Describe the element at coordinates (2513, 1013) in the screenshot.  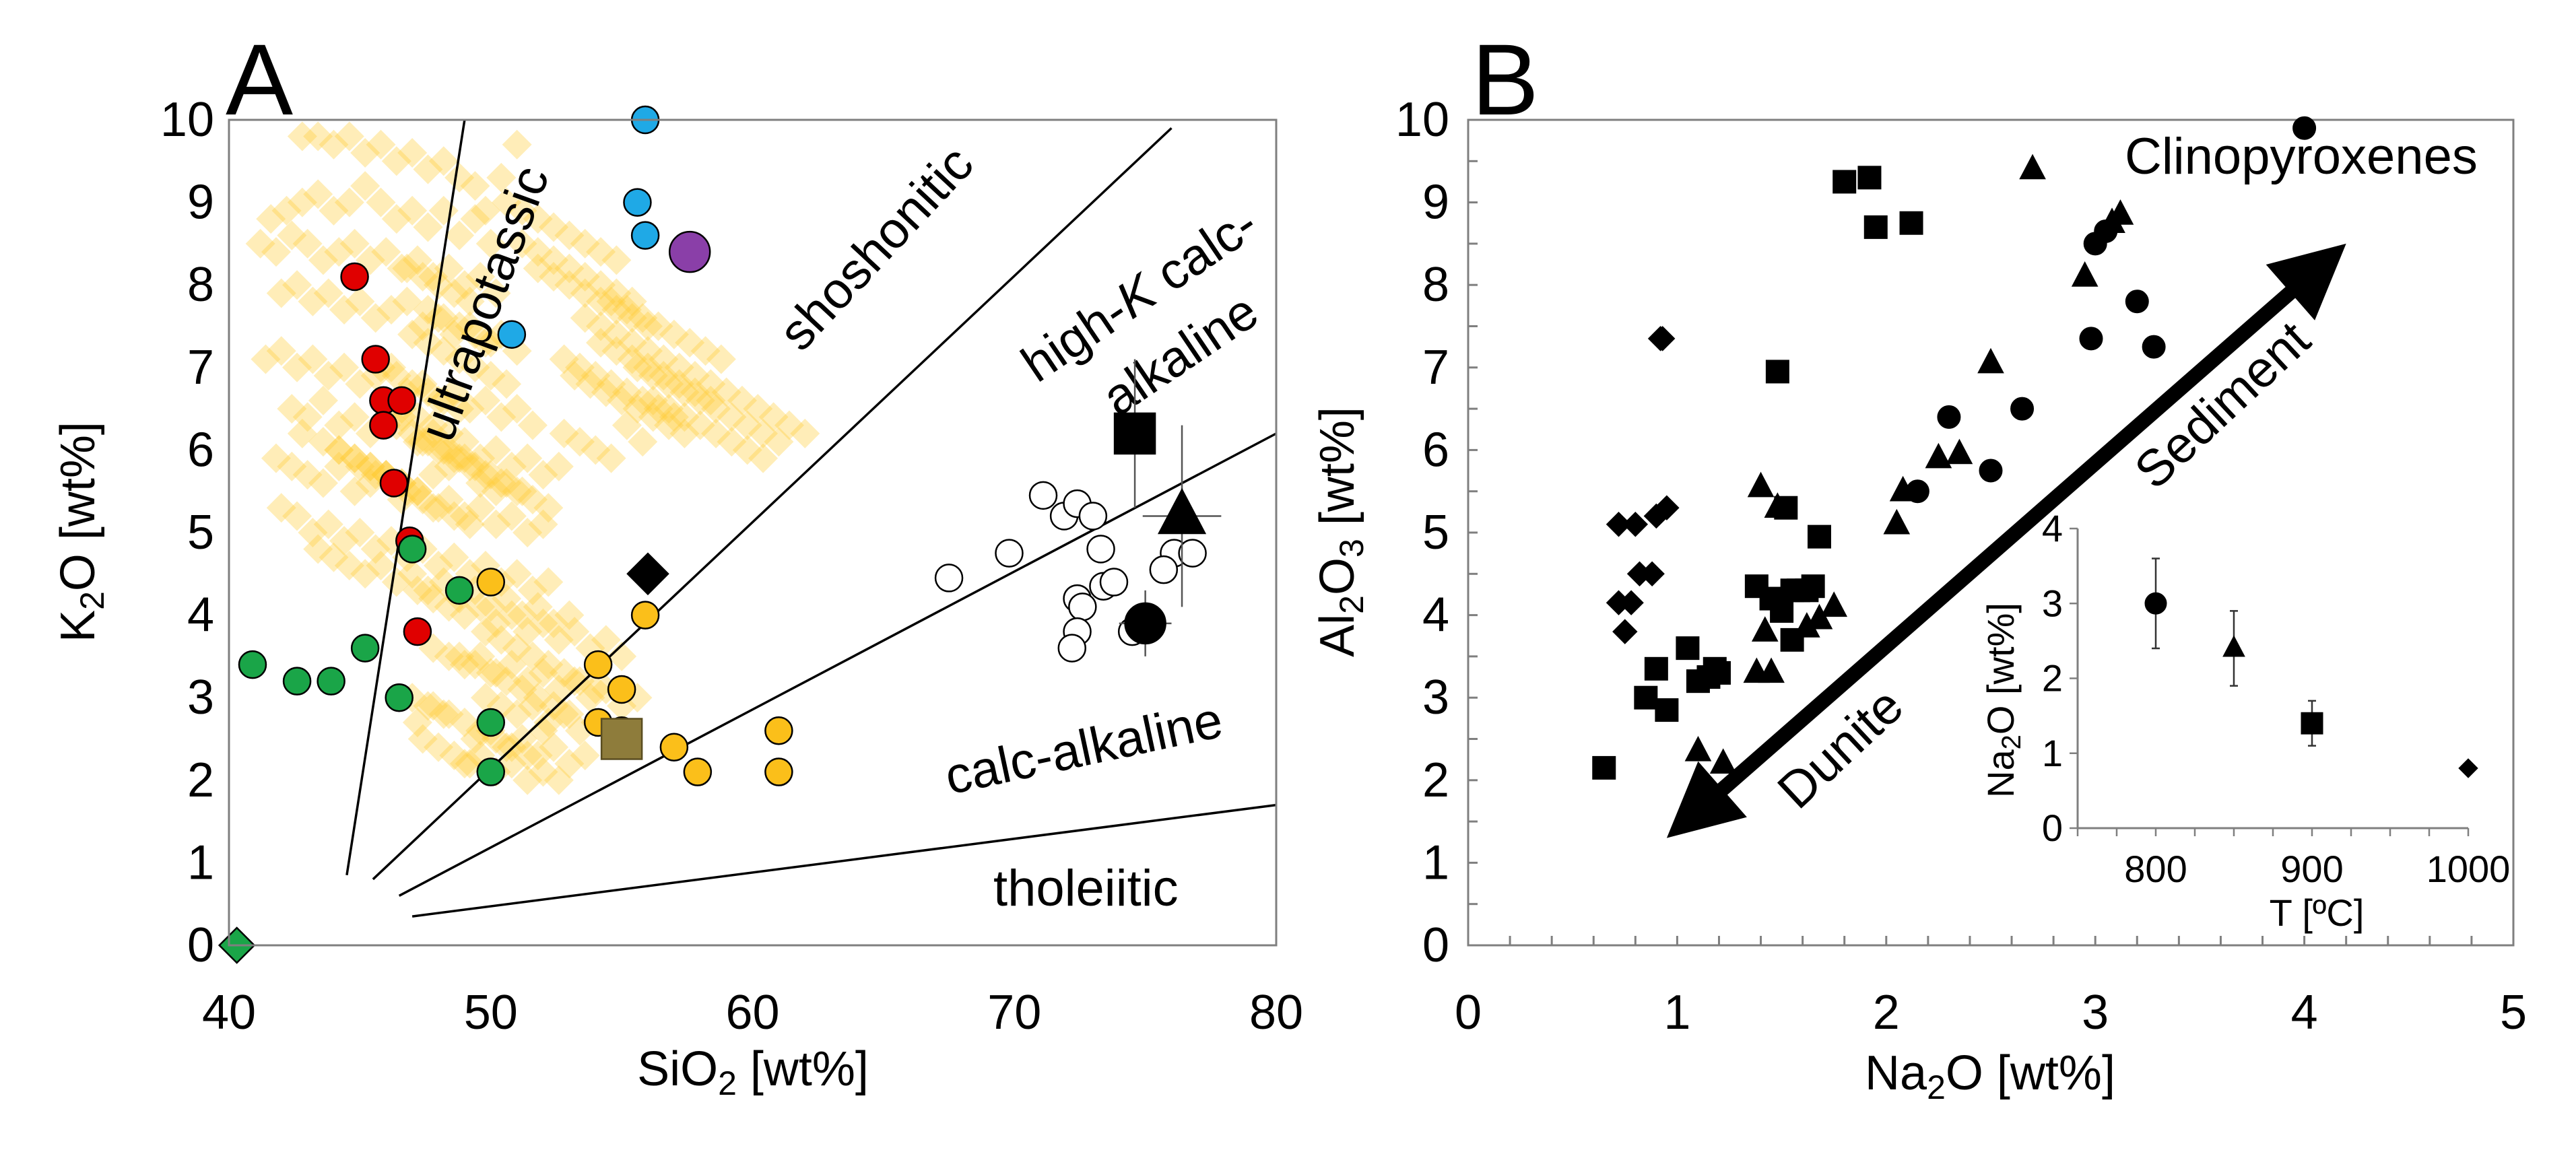
I see `x-tick-label-b: 5` at that location.